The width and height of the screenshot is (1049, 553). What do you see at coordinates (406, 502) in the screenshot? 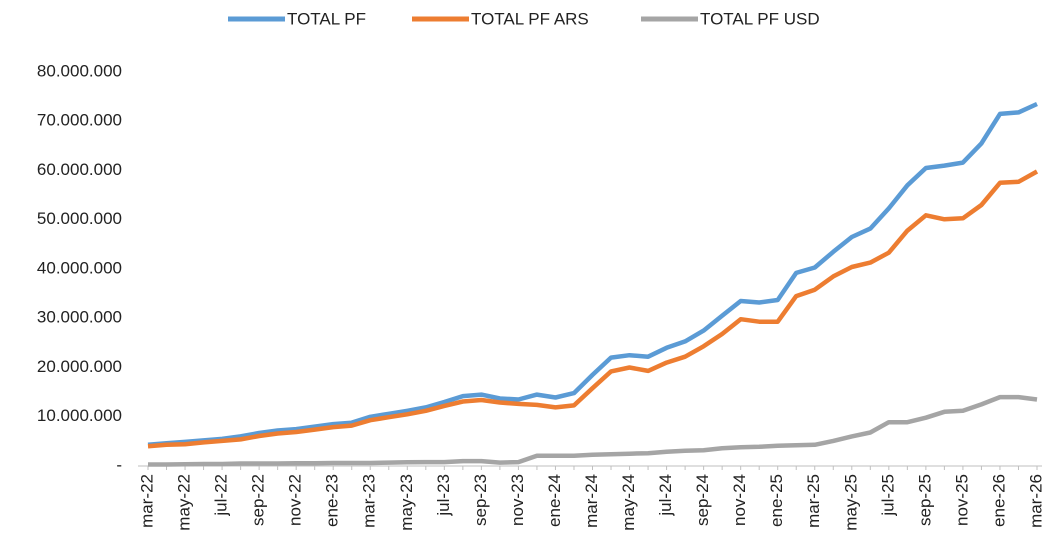
I see `x-tick-label: may-23` at bounding box center [406, 502].